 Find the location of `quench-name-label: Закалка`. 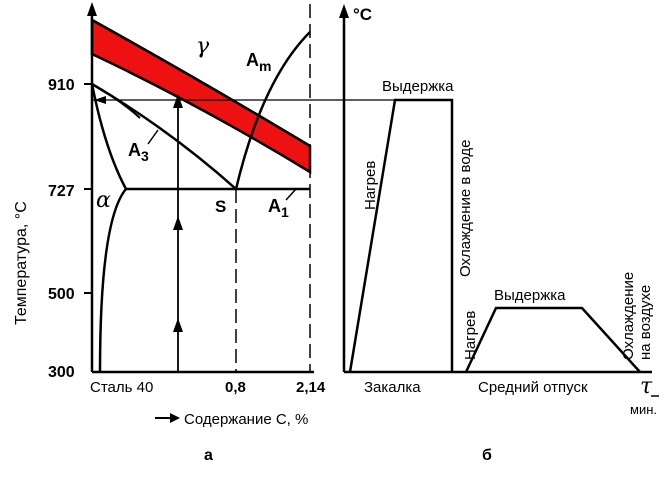

quench-name-label: Закалка is located at coordinates (392, 387).